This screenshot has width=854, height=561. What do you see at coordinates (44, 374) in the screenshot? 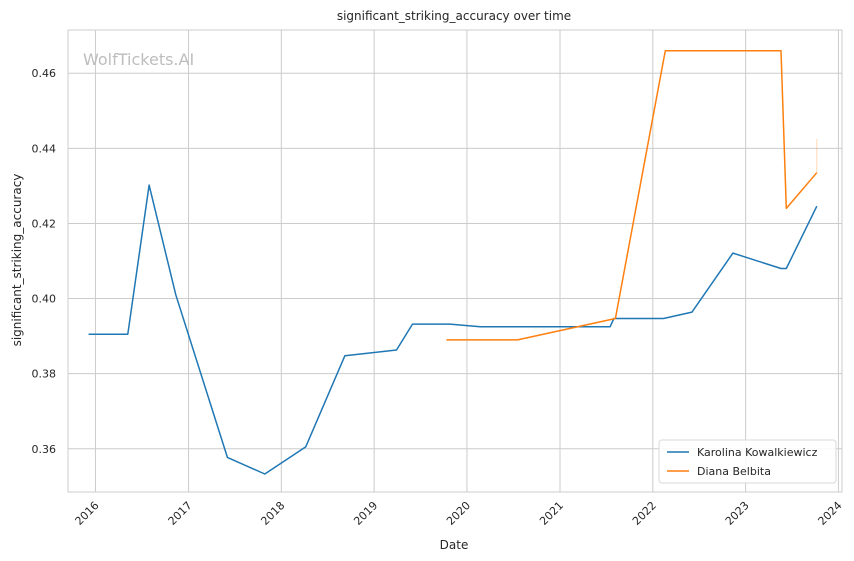
I see `y-tick-label: 0.38` at bounding box center [44, 374].